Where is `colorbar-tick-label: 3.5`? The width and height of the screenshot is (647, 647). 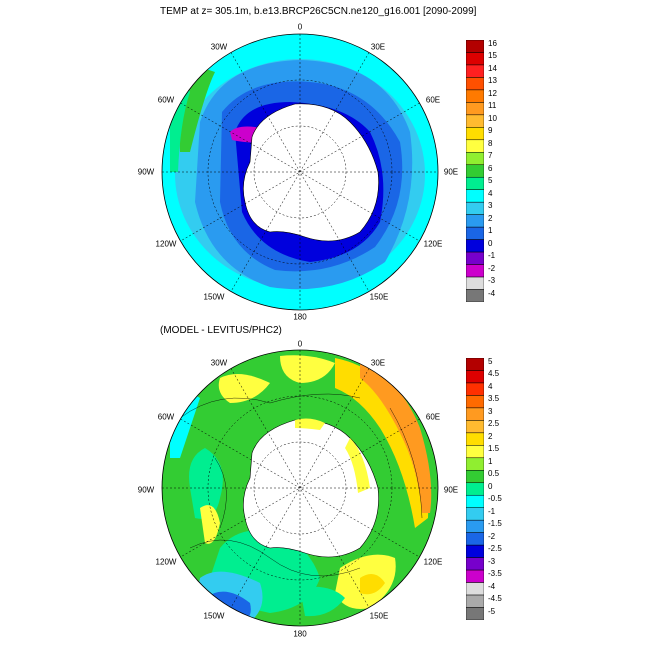 colorbar-tick-label: 3.5 is located at coordinates (494, 399).